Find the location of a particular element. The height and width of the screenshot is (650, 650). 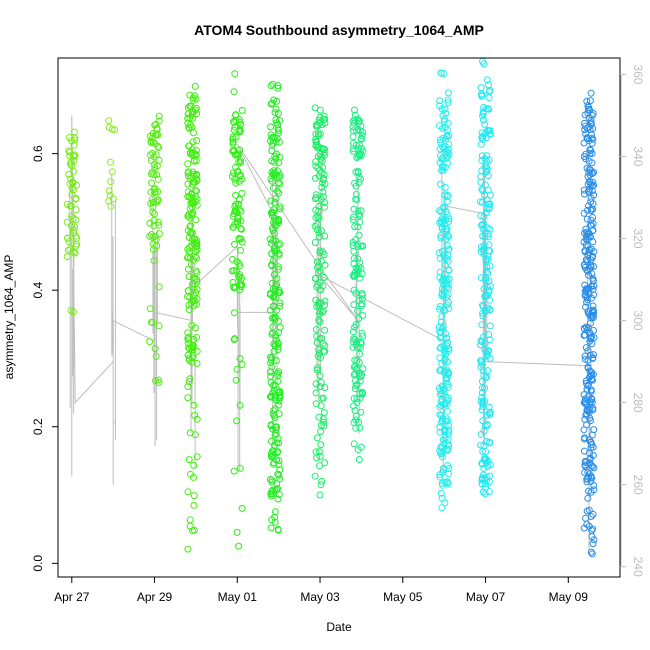

y2-tick-label: 240 is located at coordinates (638, 567).